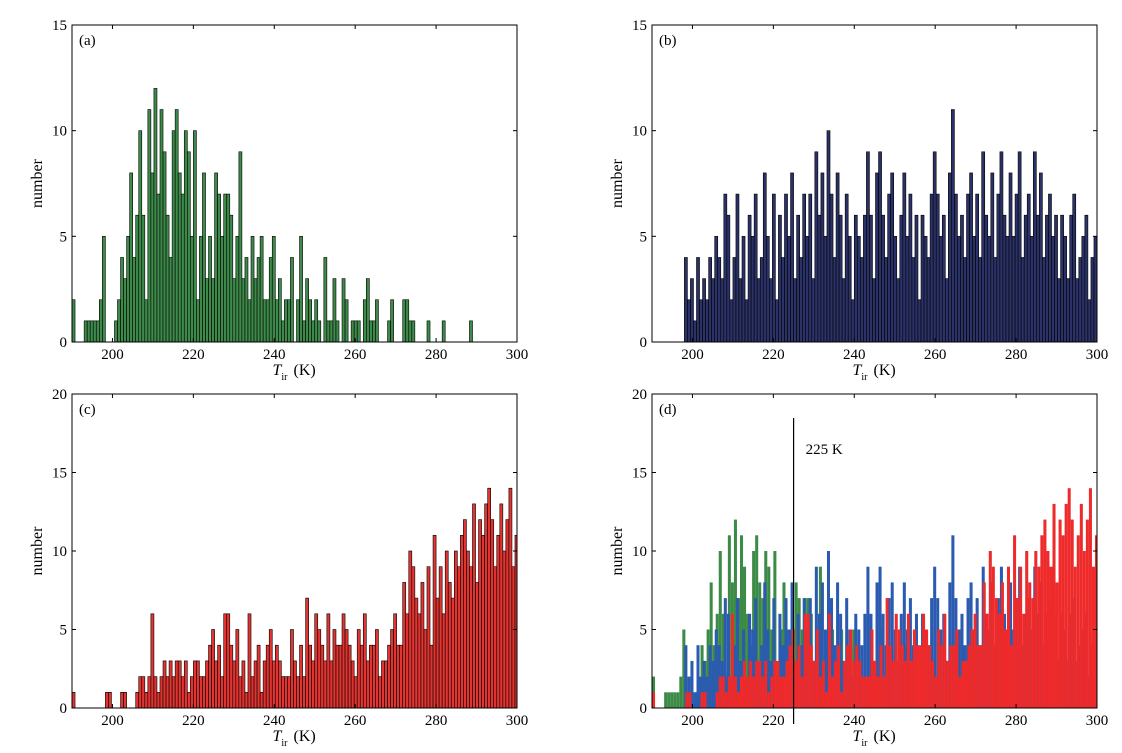 This screenshot has height=753, width=1122. Describe the element at coordinates (193, 355) in the screenshot. I see `x-tick-label-a-220: 220` at that location.